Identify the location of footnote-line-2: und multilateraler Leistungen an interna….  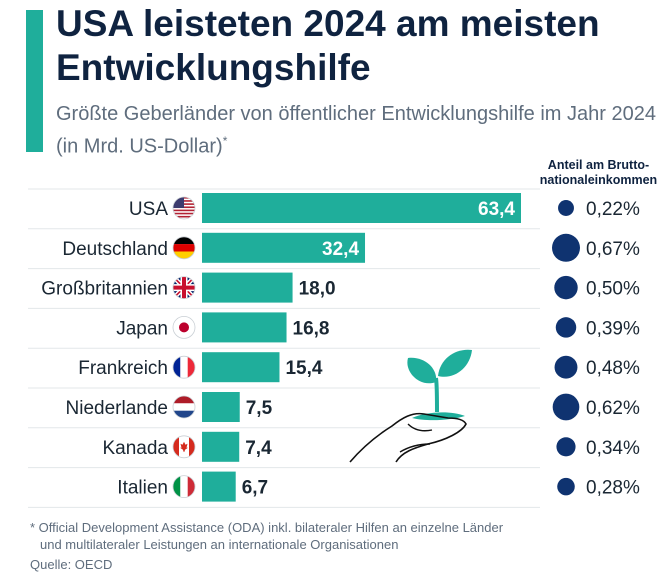
(219, 544).